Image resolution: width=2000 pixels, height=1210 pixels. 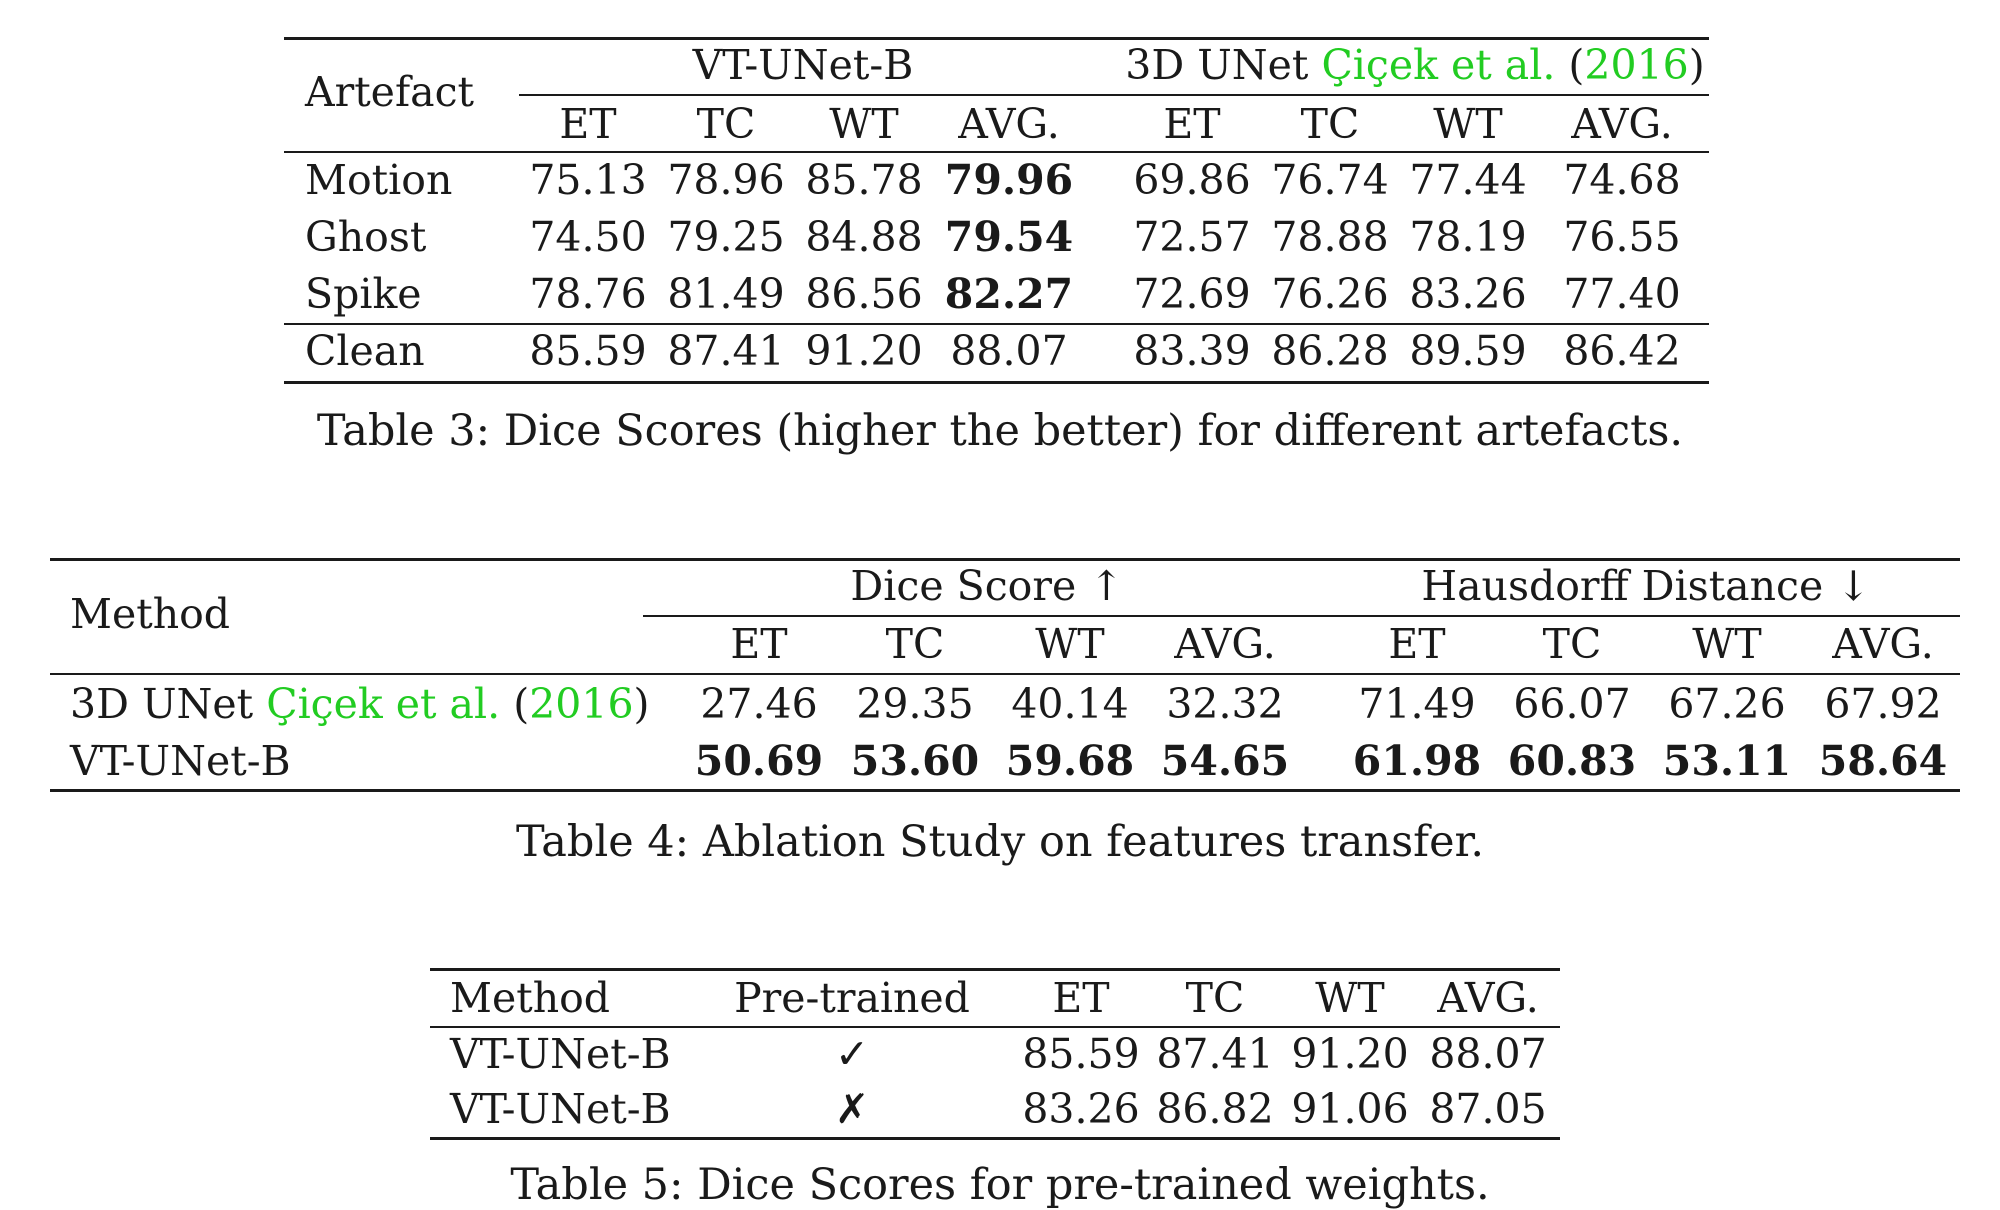 What do you see at coordinates (852, 998) in the screenshot?
I see `table-5-header-pretrained: Pre-trained` at bounding box center [852, 998].